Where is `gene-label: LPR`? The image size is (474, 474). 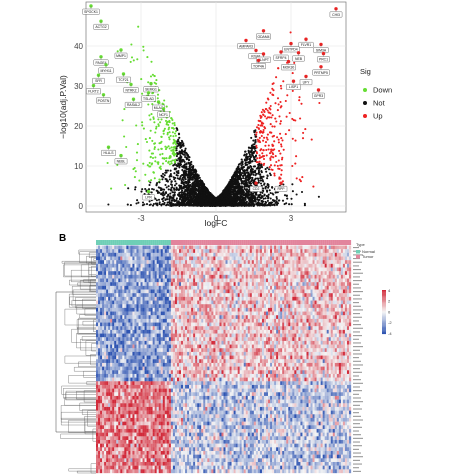
gene-label: LPR is located at coordinates (148, 198).